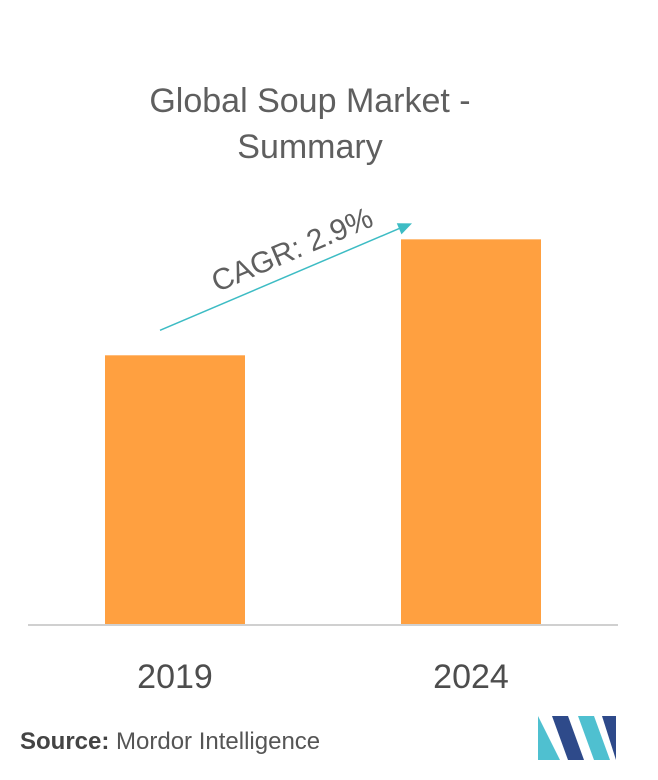 This screenshot has height=780, width=658. I want to click on bar-2024, so click(471, 432).